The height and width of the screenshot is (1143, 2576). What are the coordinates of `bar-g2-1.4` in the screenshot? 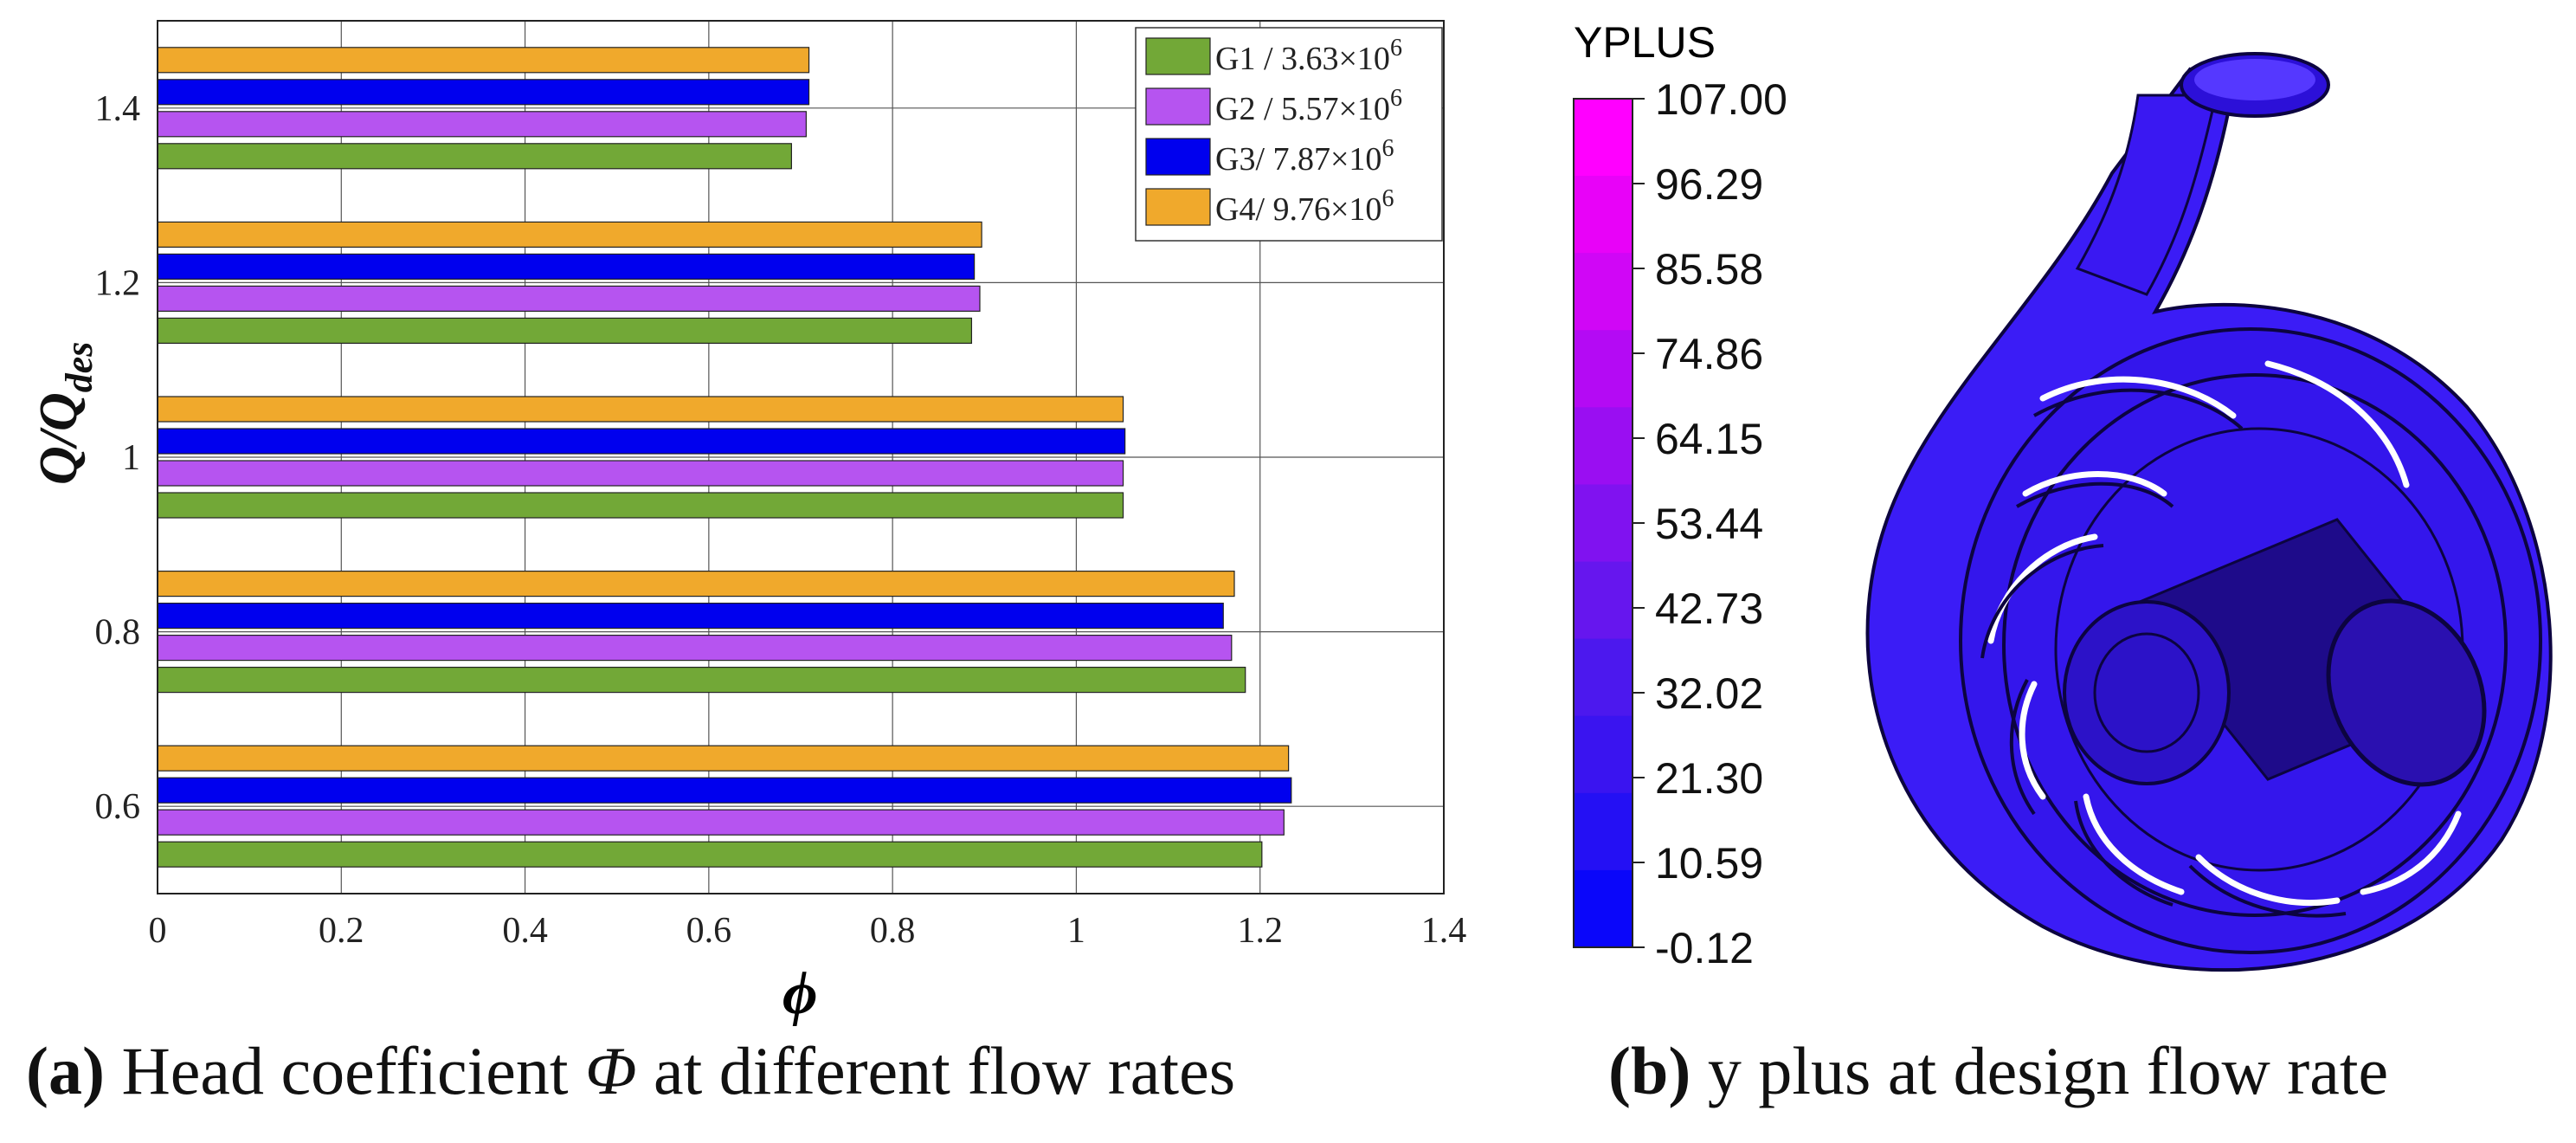 It's located at (482, 125).